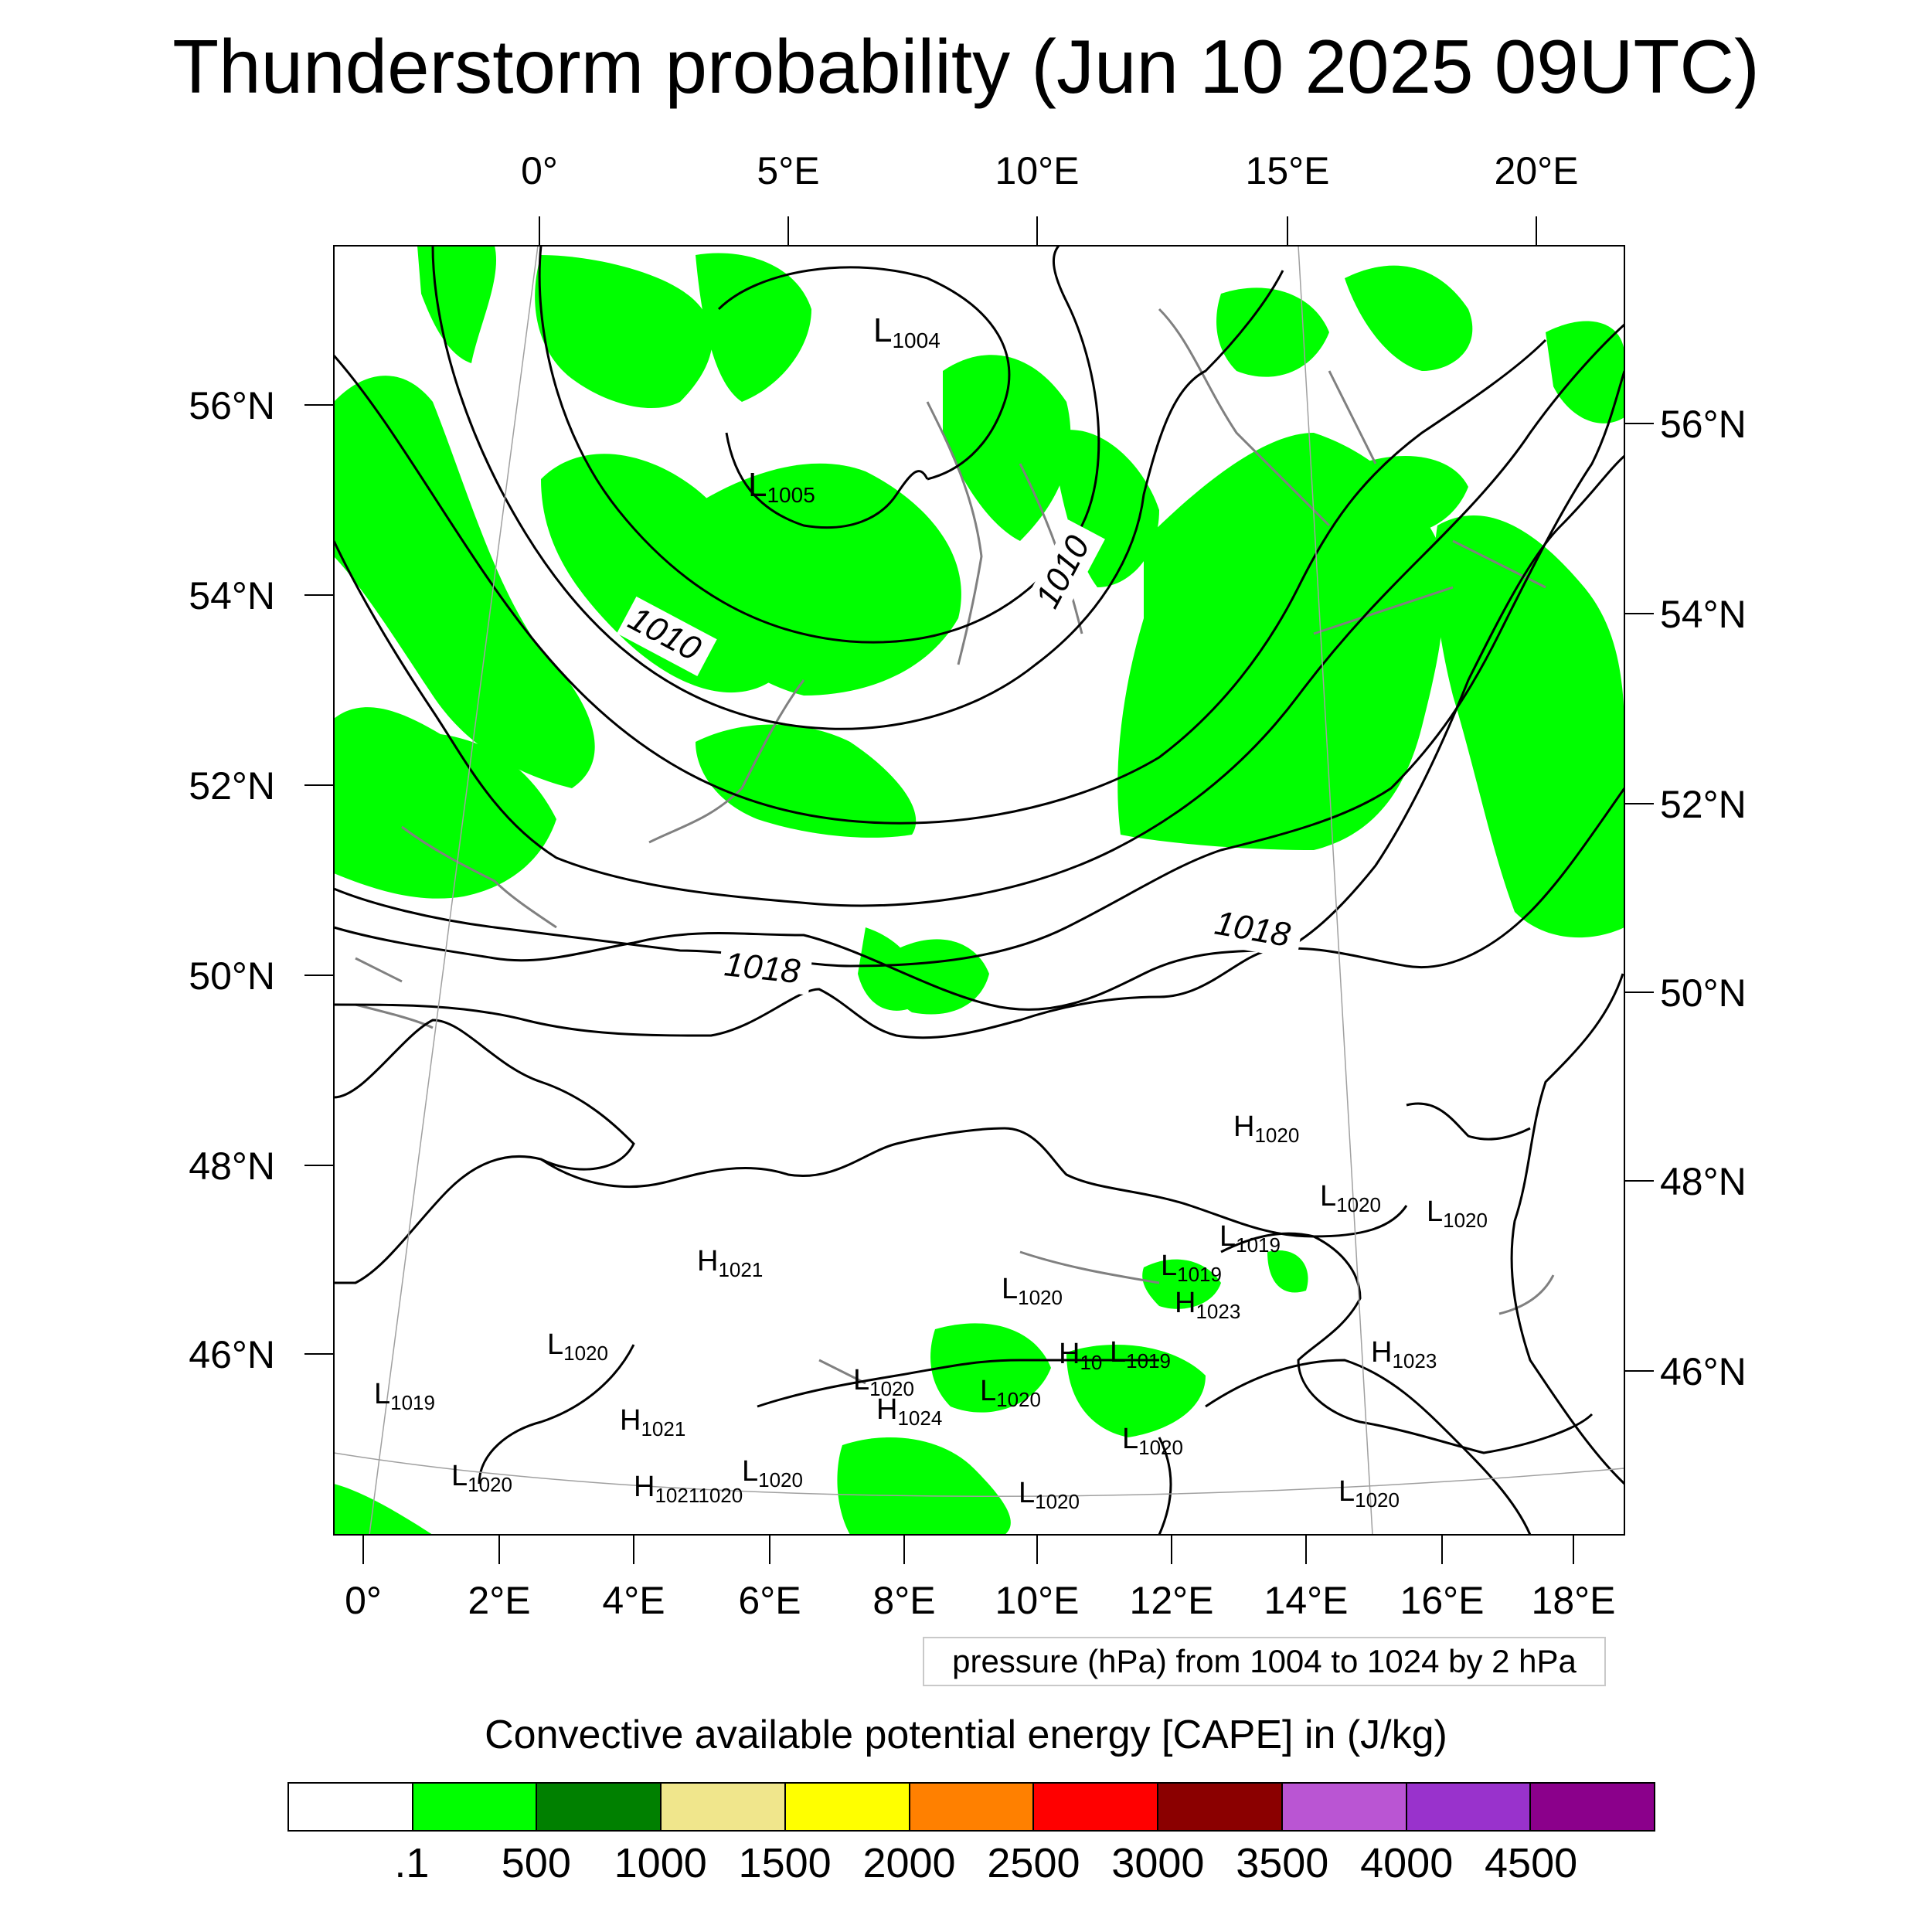 This screenshot has width=1932, height=1932. Describe the element at coordinates (904, 1600) in the screenshot. I see `bottom-lon-label: 8°E` at that location.